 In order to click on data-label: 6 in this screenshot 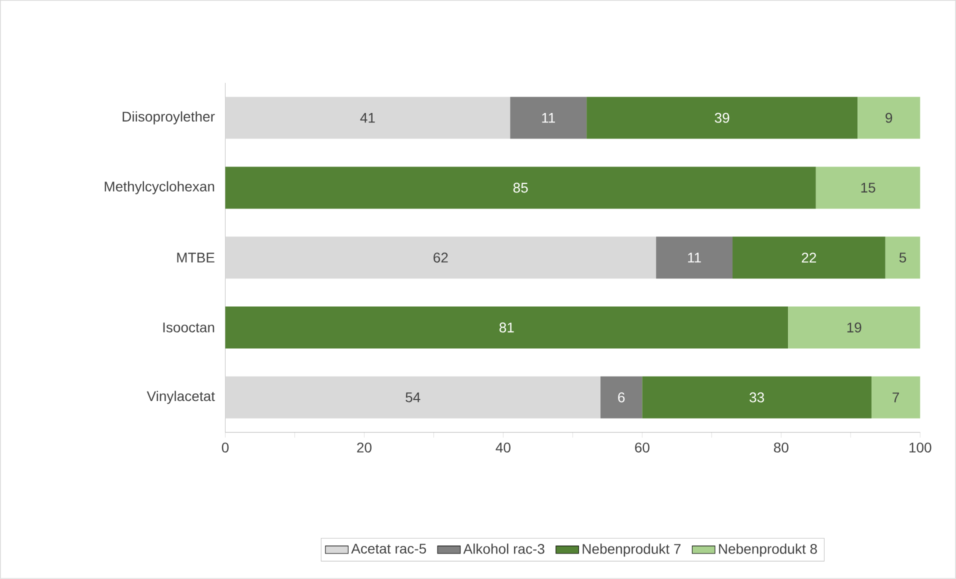, I will do `click(621, 397)`.